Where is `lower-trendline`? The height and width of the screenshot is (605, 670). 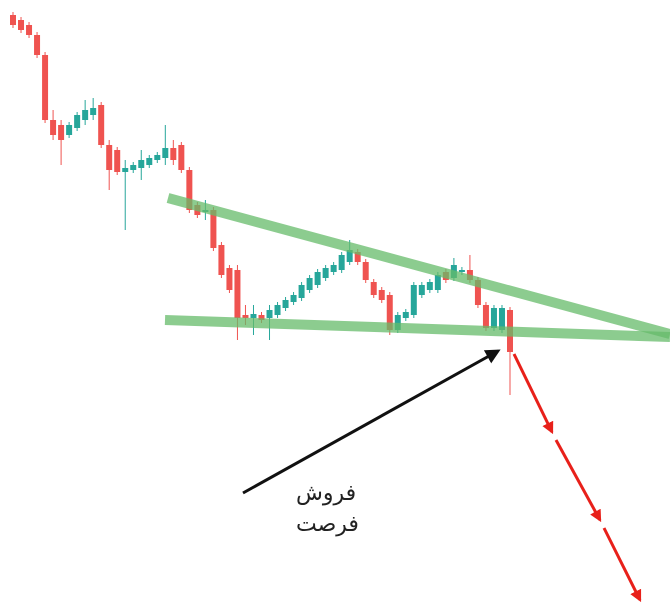
lower-trendline is located at coordinates (417, 328).